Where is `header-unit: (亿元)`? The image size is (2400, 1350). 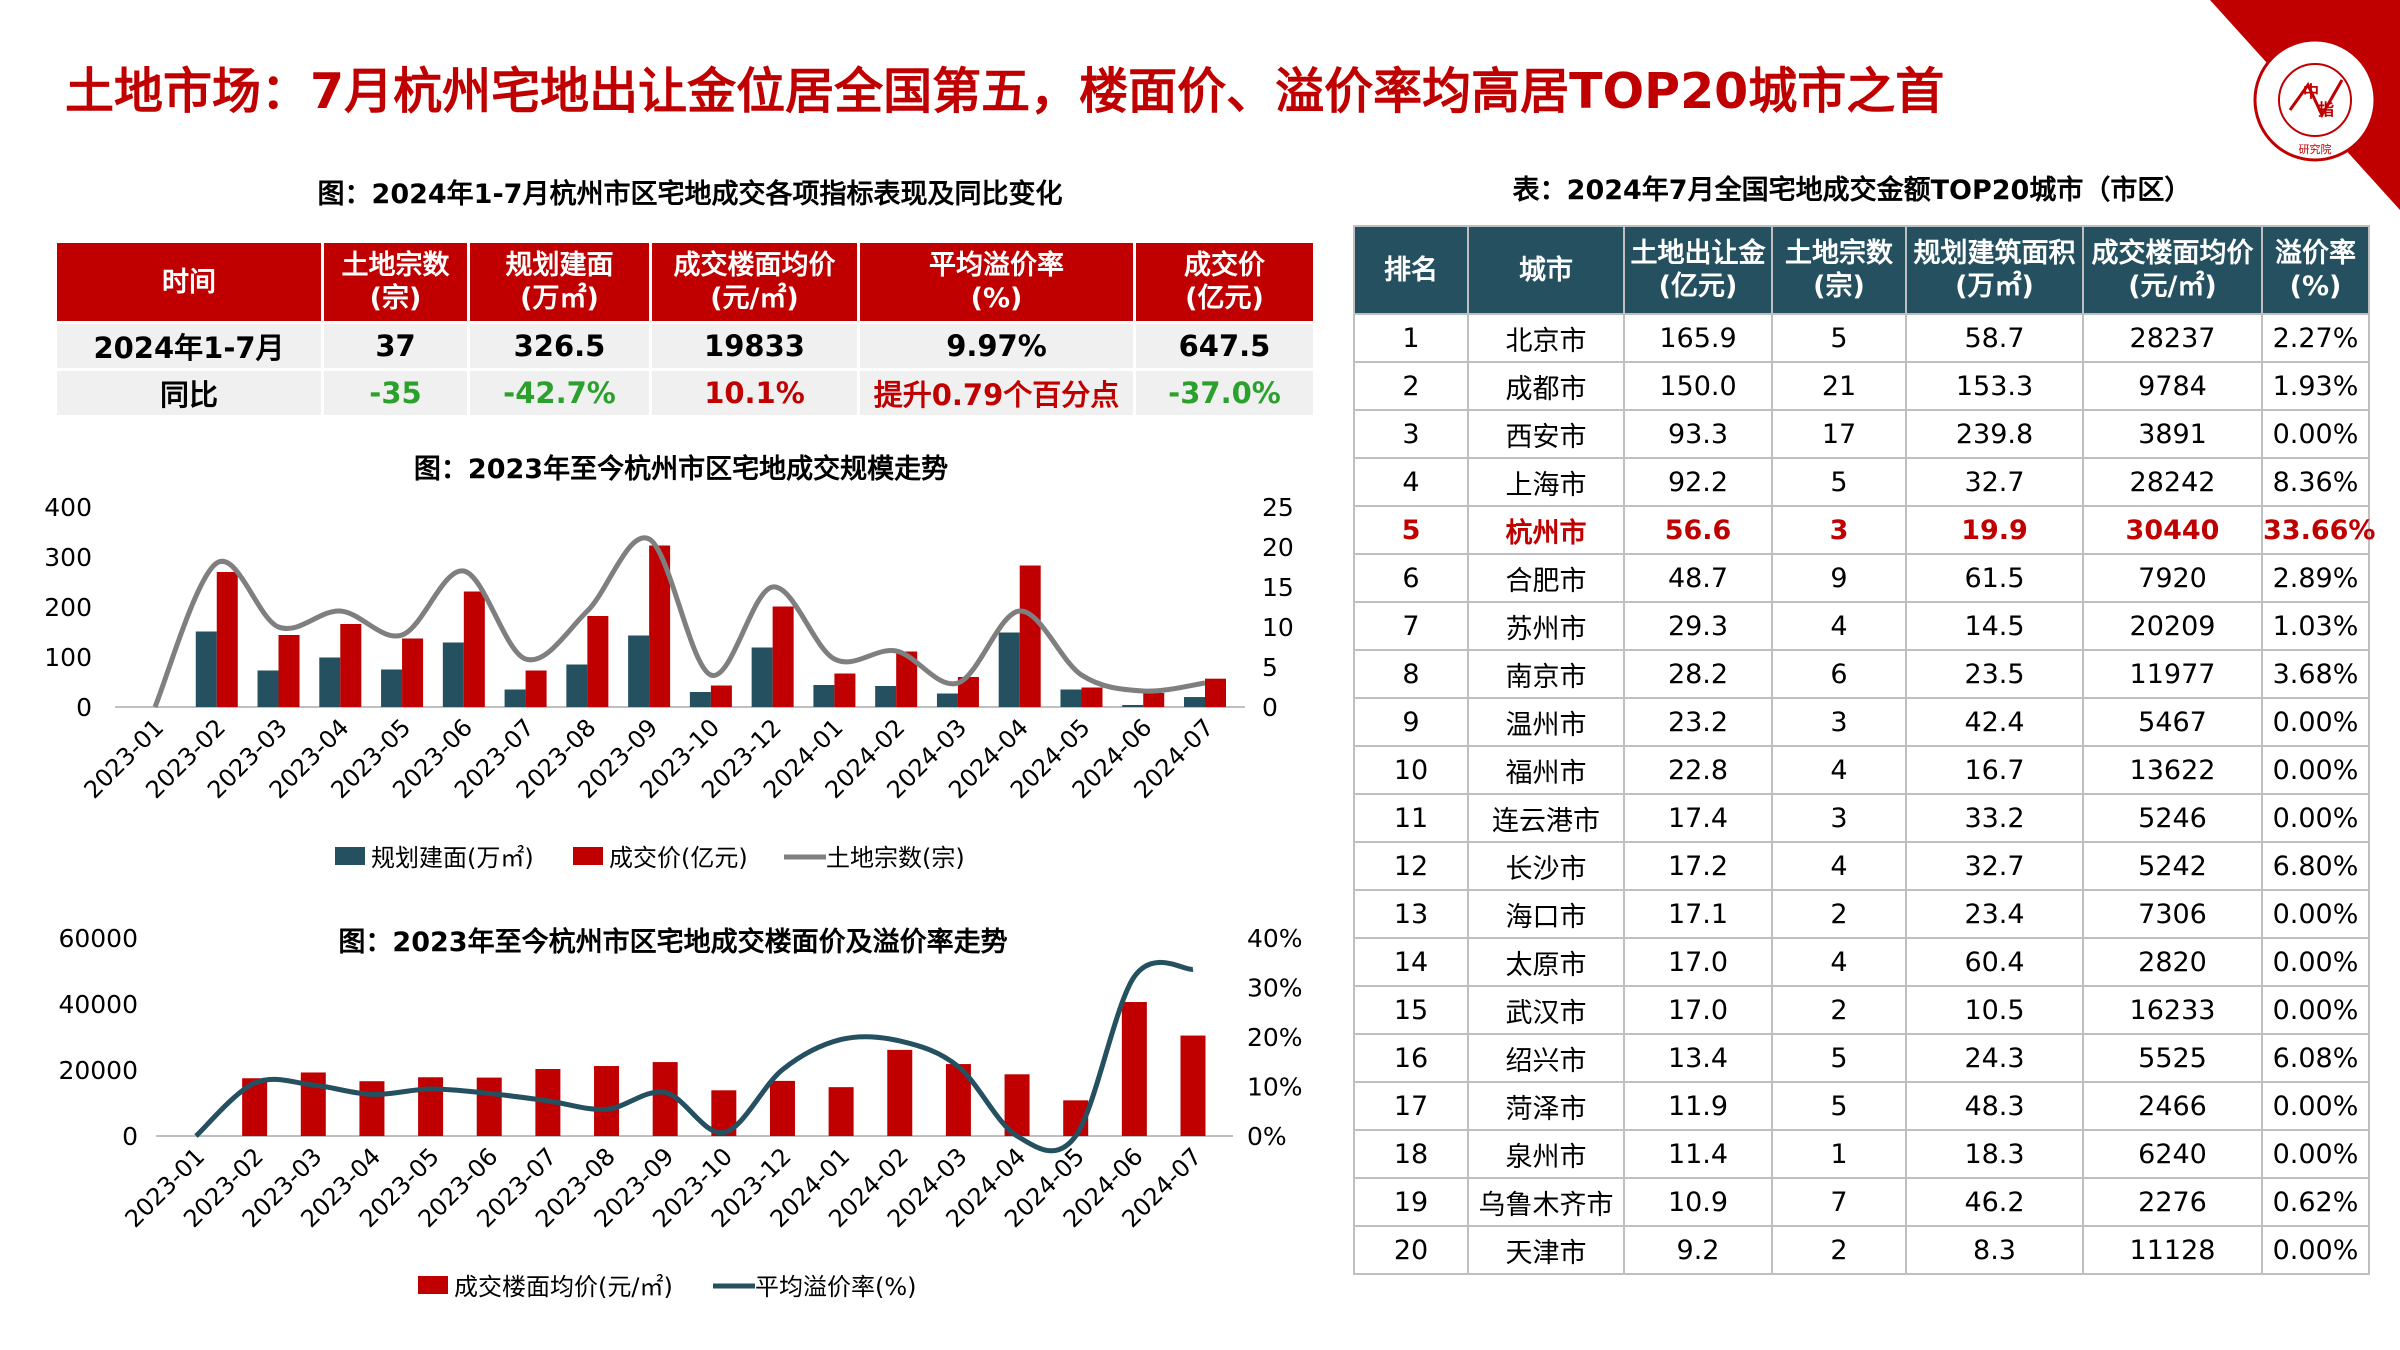
header-unit: (亿元) is located at coordinates (1224, 298).